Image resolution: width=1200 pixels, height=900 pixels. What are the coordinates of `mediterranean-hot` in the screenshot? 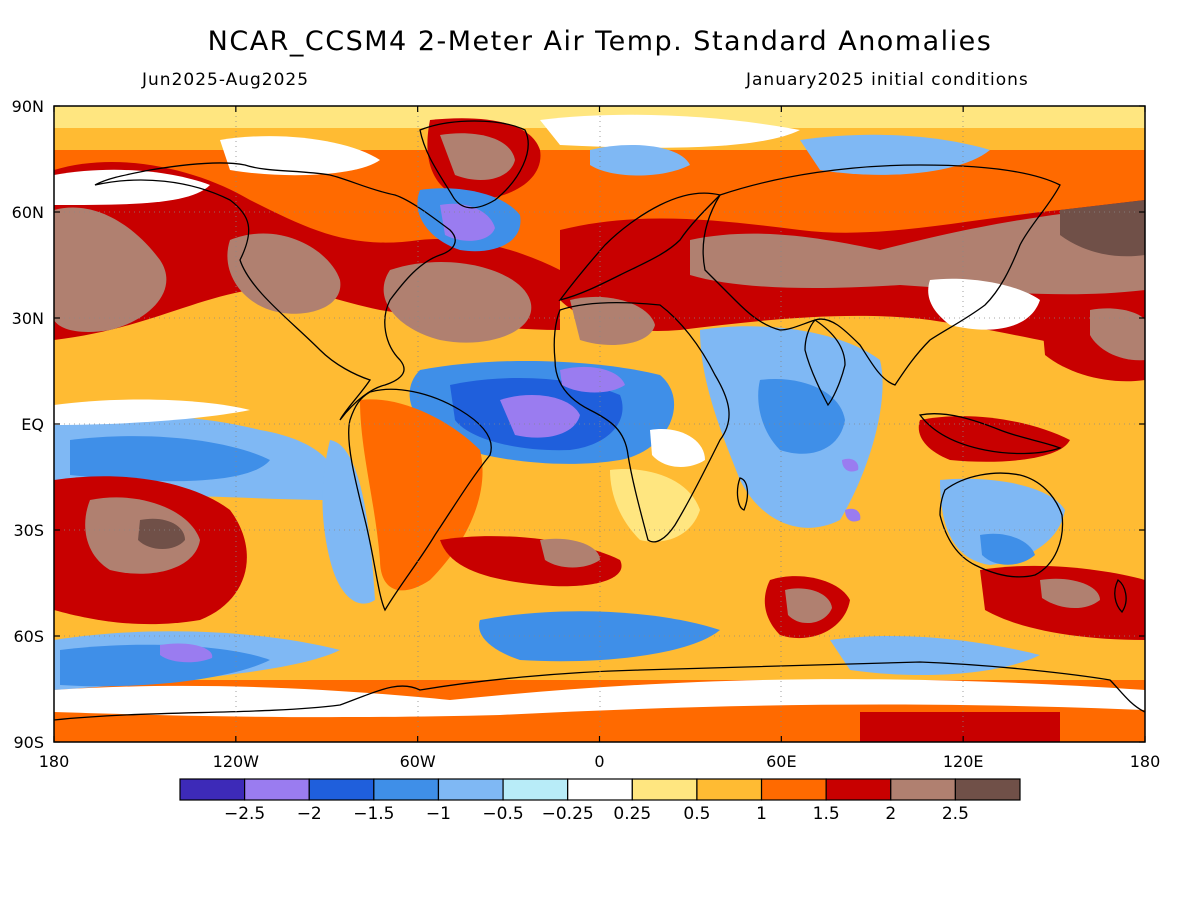 It's located at (612, 320).